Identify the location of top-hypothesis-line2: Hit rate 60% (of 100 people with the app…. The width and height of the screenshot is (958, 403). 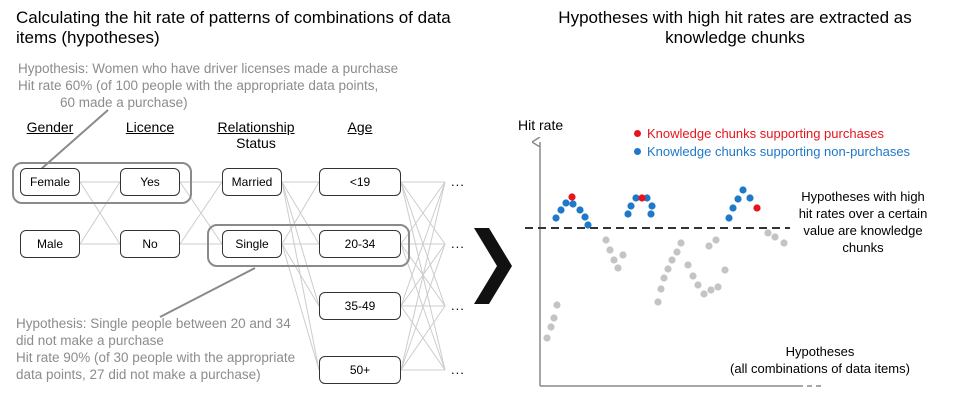
(198, 85).